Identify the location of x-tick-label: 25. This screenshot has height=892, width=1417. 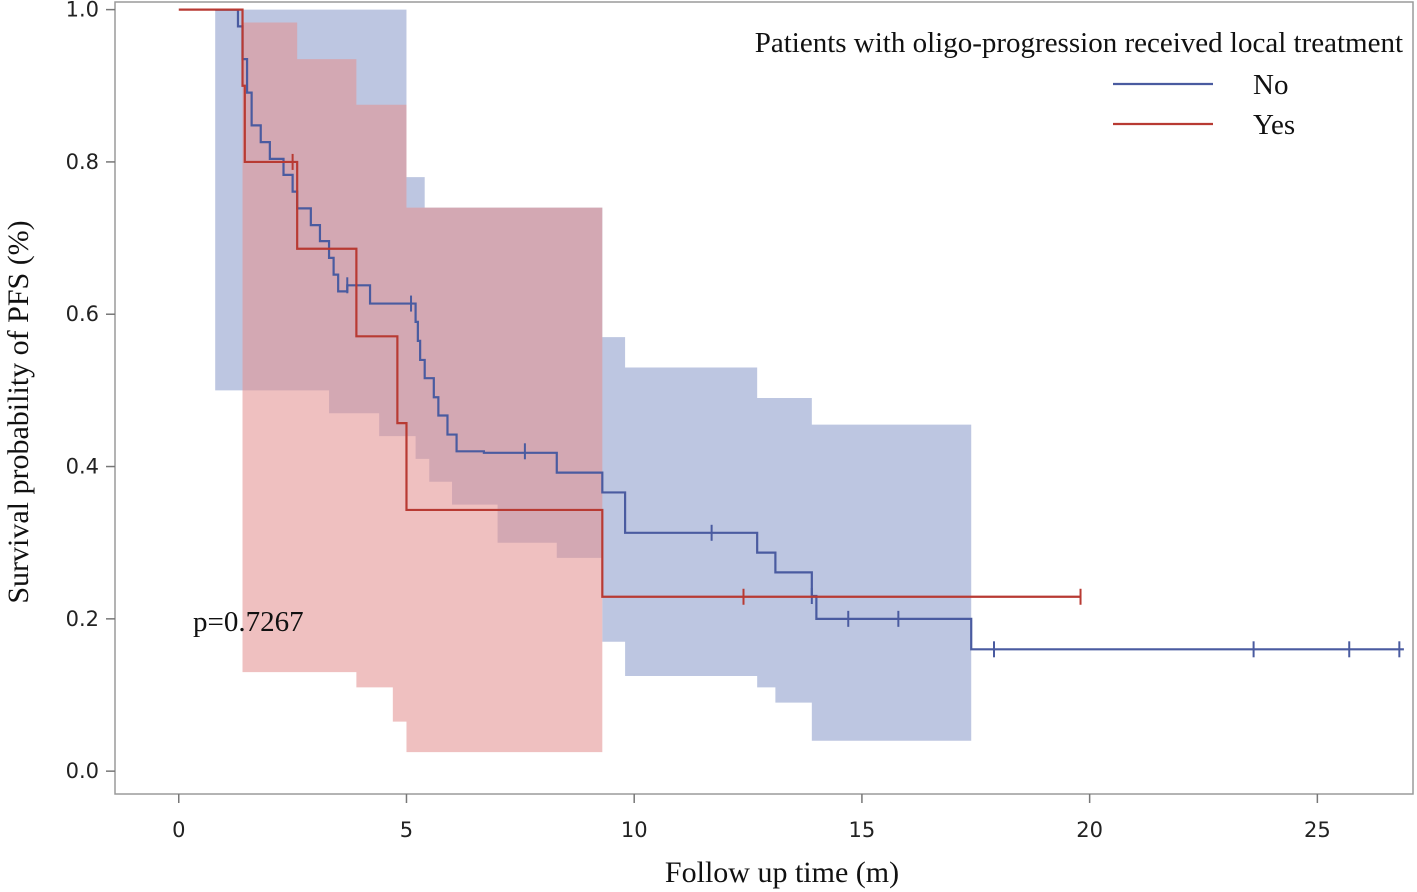
(1317, 830).